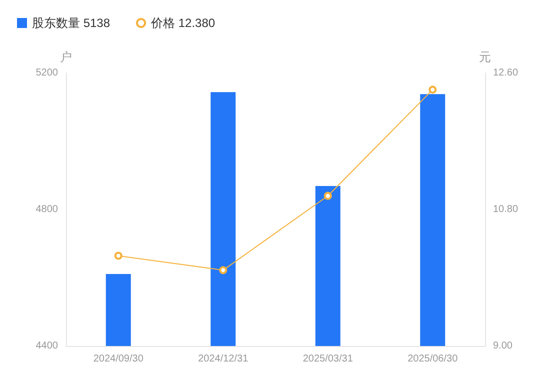 This screenshot has height=381, width=550. I want to click on y-tick-label: 5200, so click(47, 73).